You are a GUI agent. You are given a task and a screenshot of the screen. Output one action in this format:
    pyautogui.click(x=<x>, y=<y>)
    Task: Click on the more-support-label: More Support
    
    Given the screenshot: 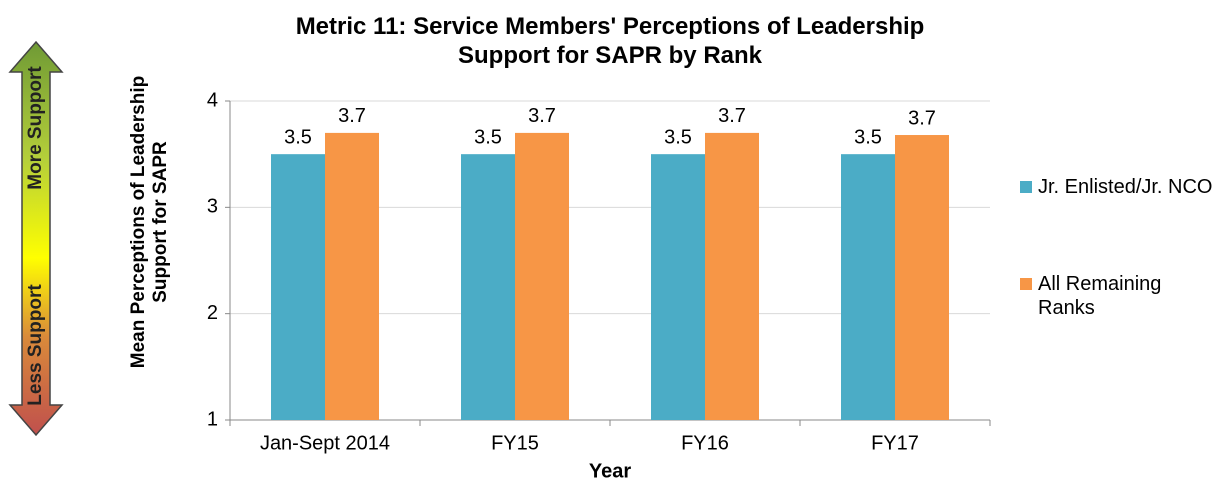 What is the action you would take?
    pyautogui.click(x=35, y=128)
    